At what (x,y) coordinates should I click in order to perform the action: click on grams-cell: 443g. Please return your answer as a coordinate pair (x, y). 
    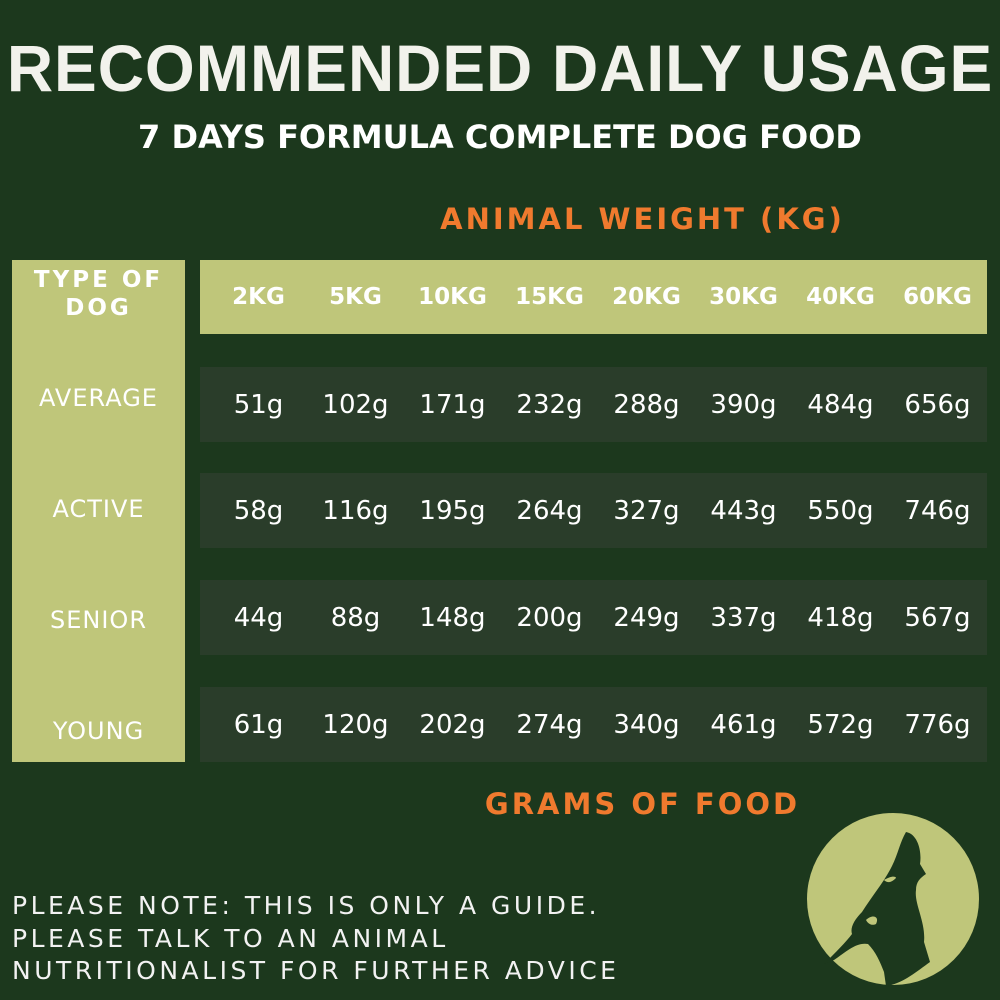
    Looking at the image, I should click on (743, 510).